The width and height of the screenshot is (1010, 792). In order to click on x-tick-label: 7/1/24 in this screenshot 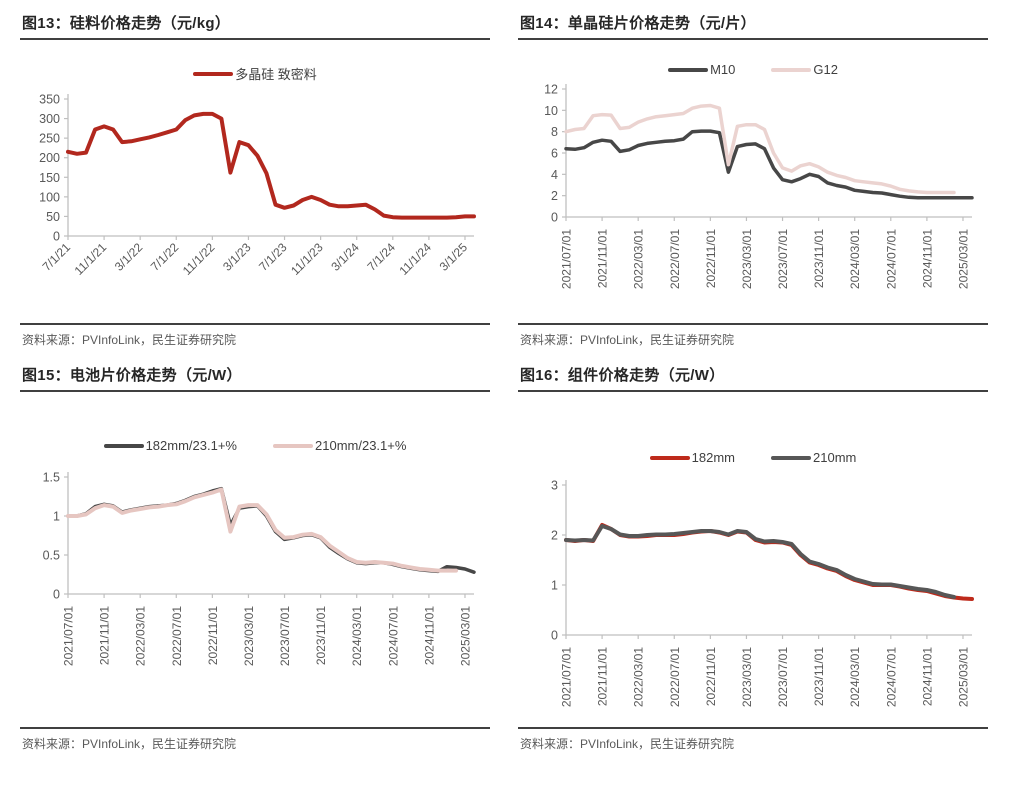, I will do `click(381, 257)`.